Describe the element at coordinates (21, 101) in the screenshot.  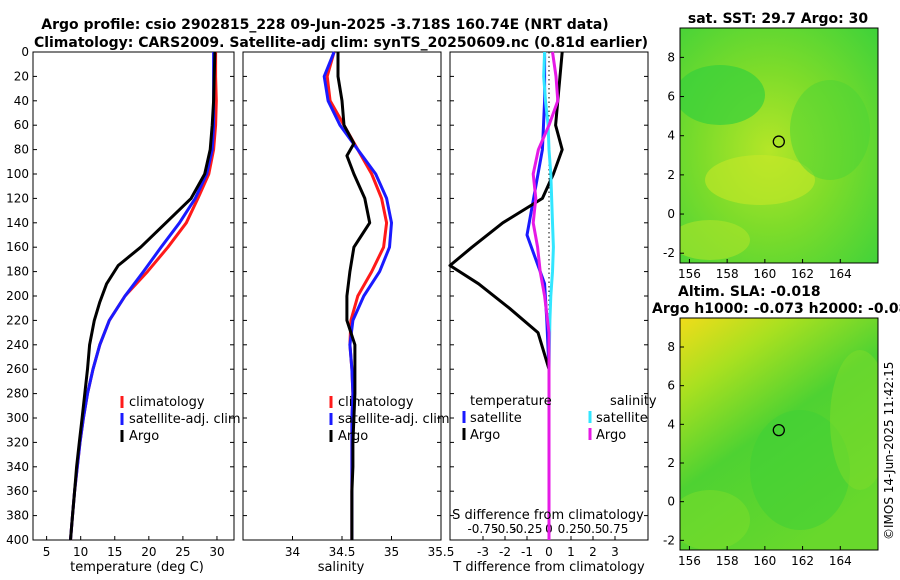
I see `depth-tick-label: 40` at that location.